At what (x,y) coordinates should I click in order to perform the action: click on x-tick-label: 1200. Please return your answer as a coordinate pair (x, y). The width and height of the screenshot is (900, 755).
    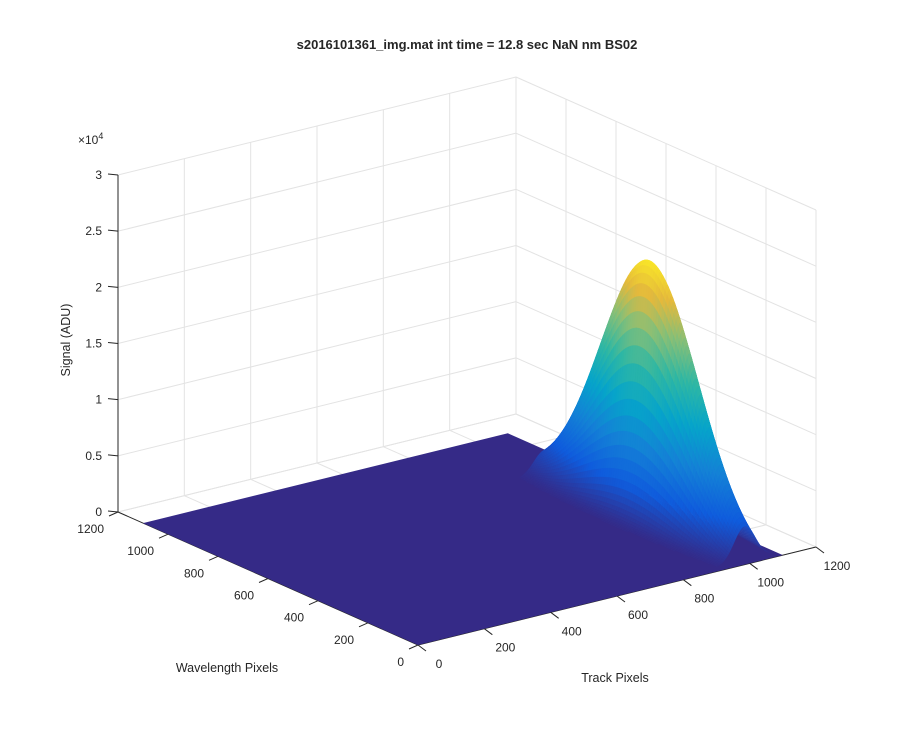
    Looking at the image, I should click on (837, 566).